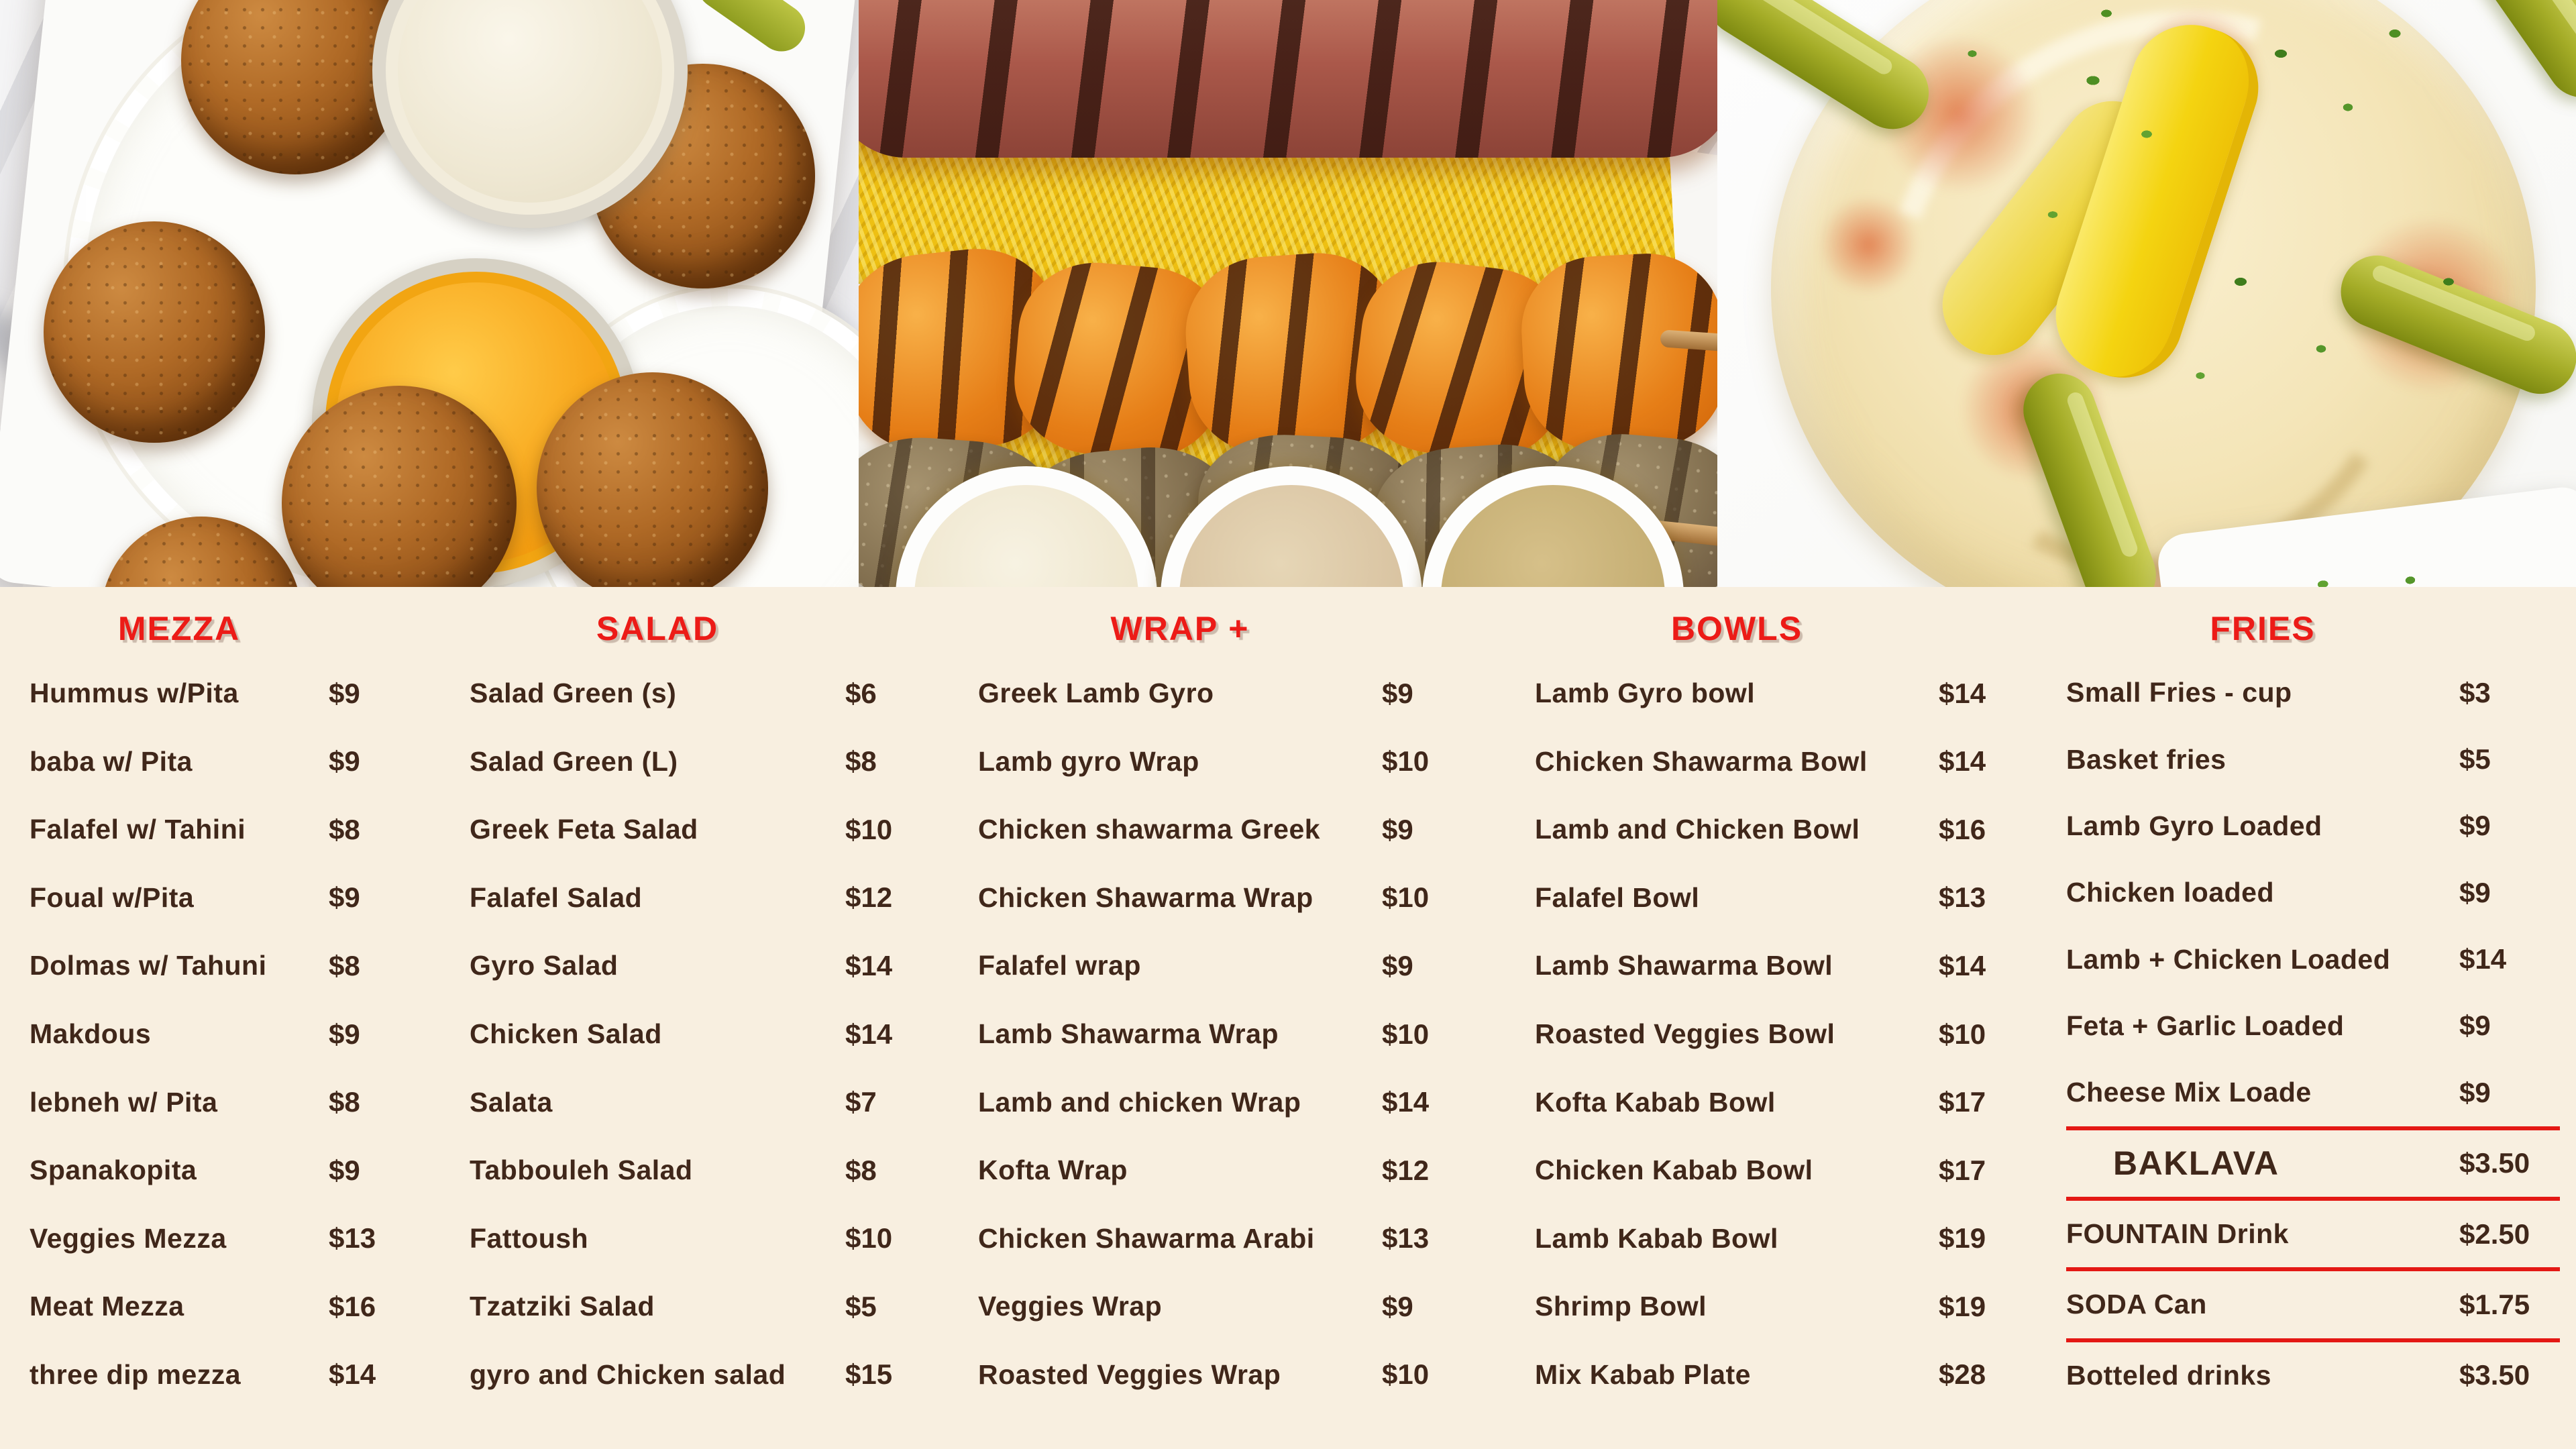  What do you see at coordinates (138, 829) in the screenshot?
I see `item-name: Falafel w/ Tahini` at bounding box center [138, 829].